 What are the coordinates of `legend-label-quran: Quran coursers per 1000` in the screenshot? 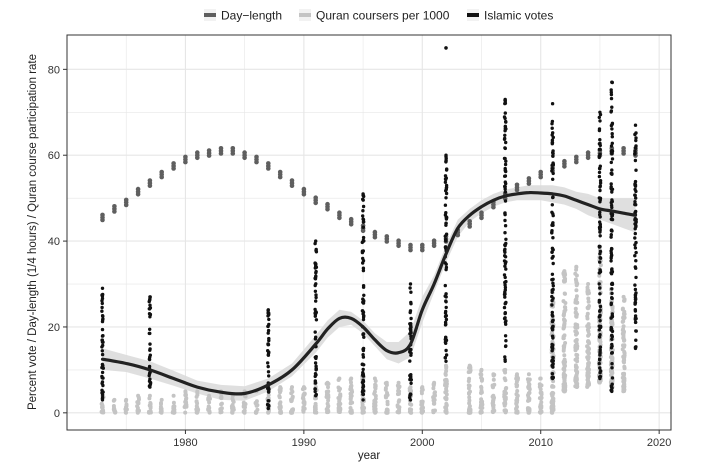 It's located at (383, 16).